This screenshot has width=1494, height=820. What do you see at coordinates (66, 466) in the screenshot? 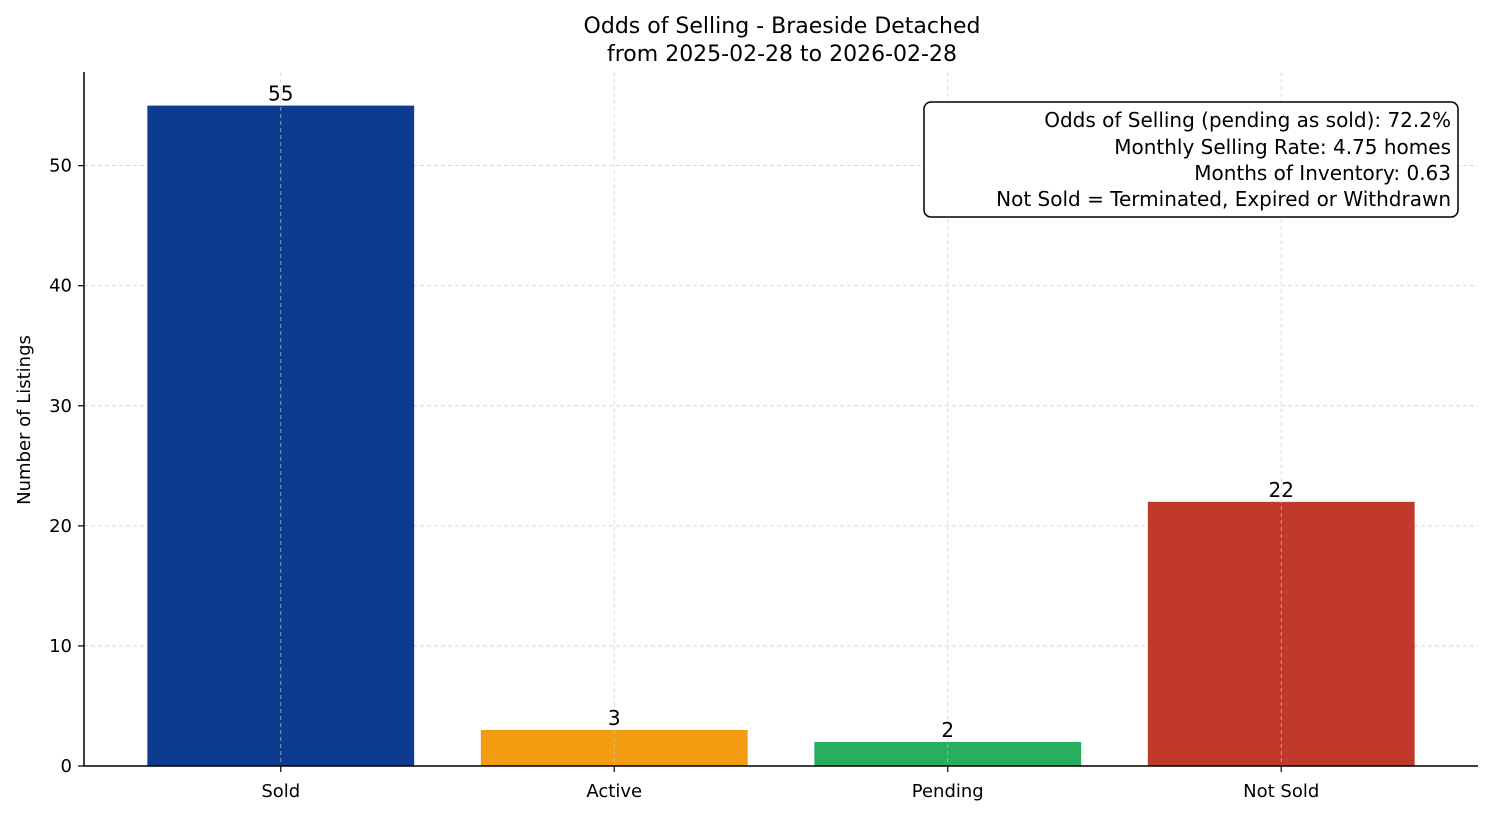
I see `y-ticks: 0 10 20 30 40 50` at bounding box center [66, 466].